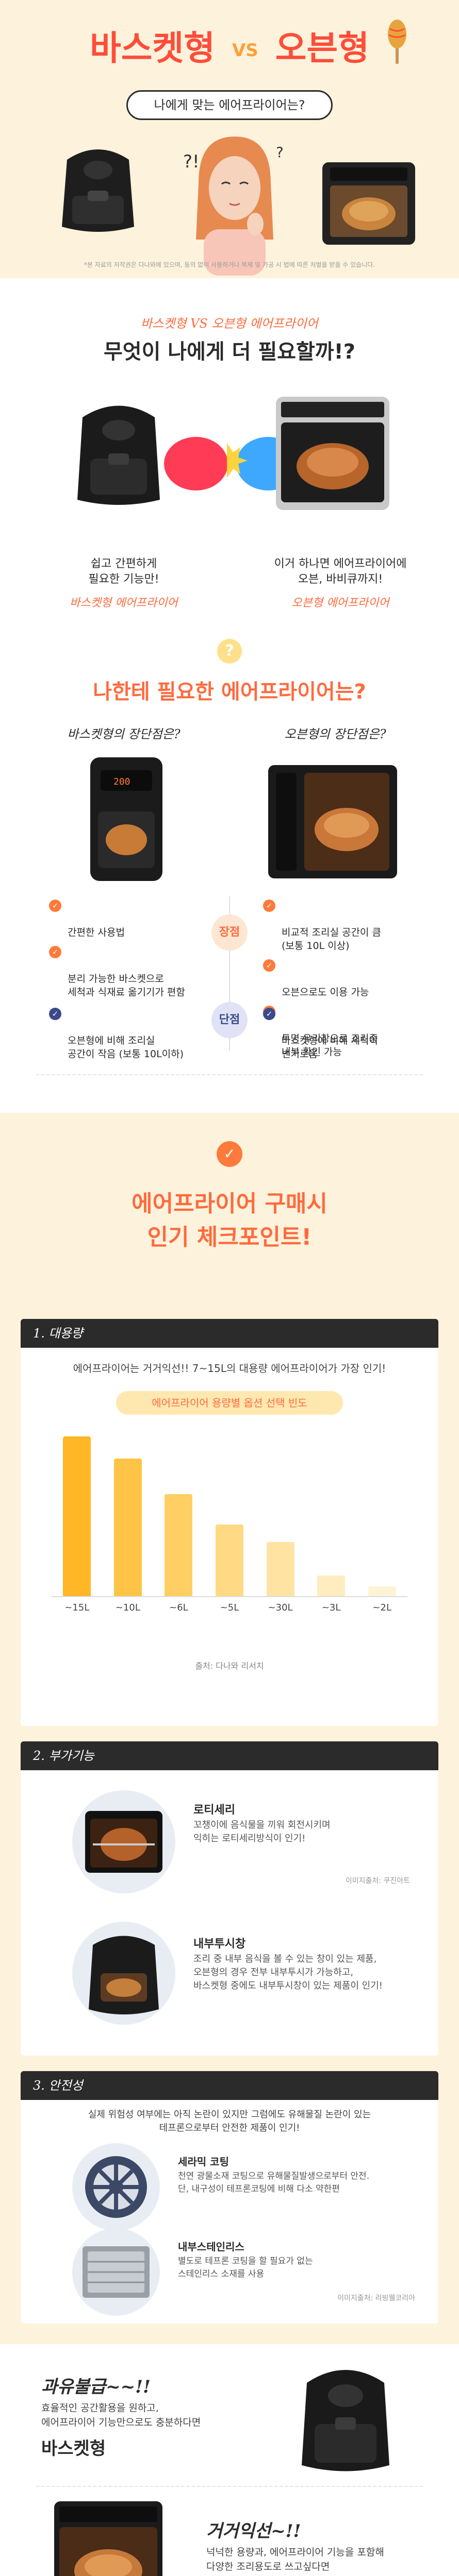 This screenshot has height=2576, width=459. Describe the element at coordinates (345, 926) in the screenshot. I see `list-item: ✓ 비교적 조리실 공간이 큼 (보통 10L 이상)` at that location.